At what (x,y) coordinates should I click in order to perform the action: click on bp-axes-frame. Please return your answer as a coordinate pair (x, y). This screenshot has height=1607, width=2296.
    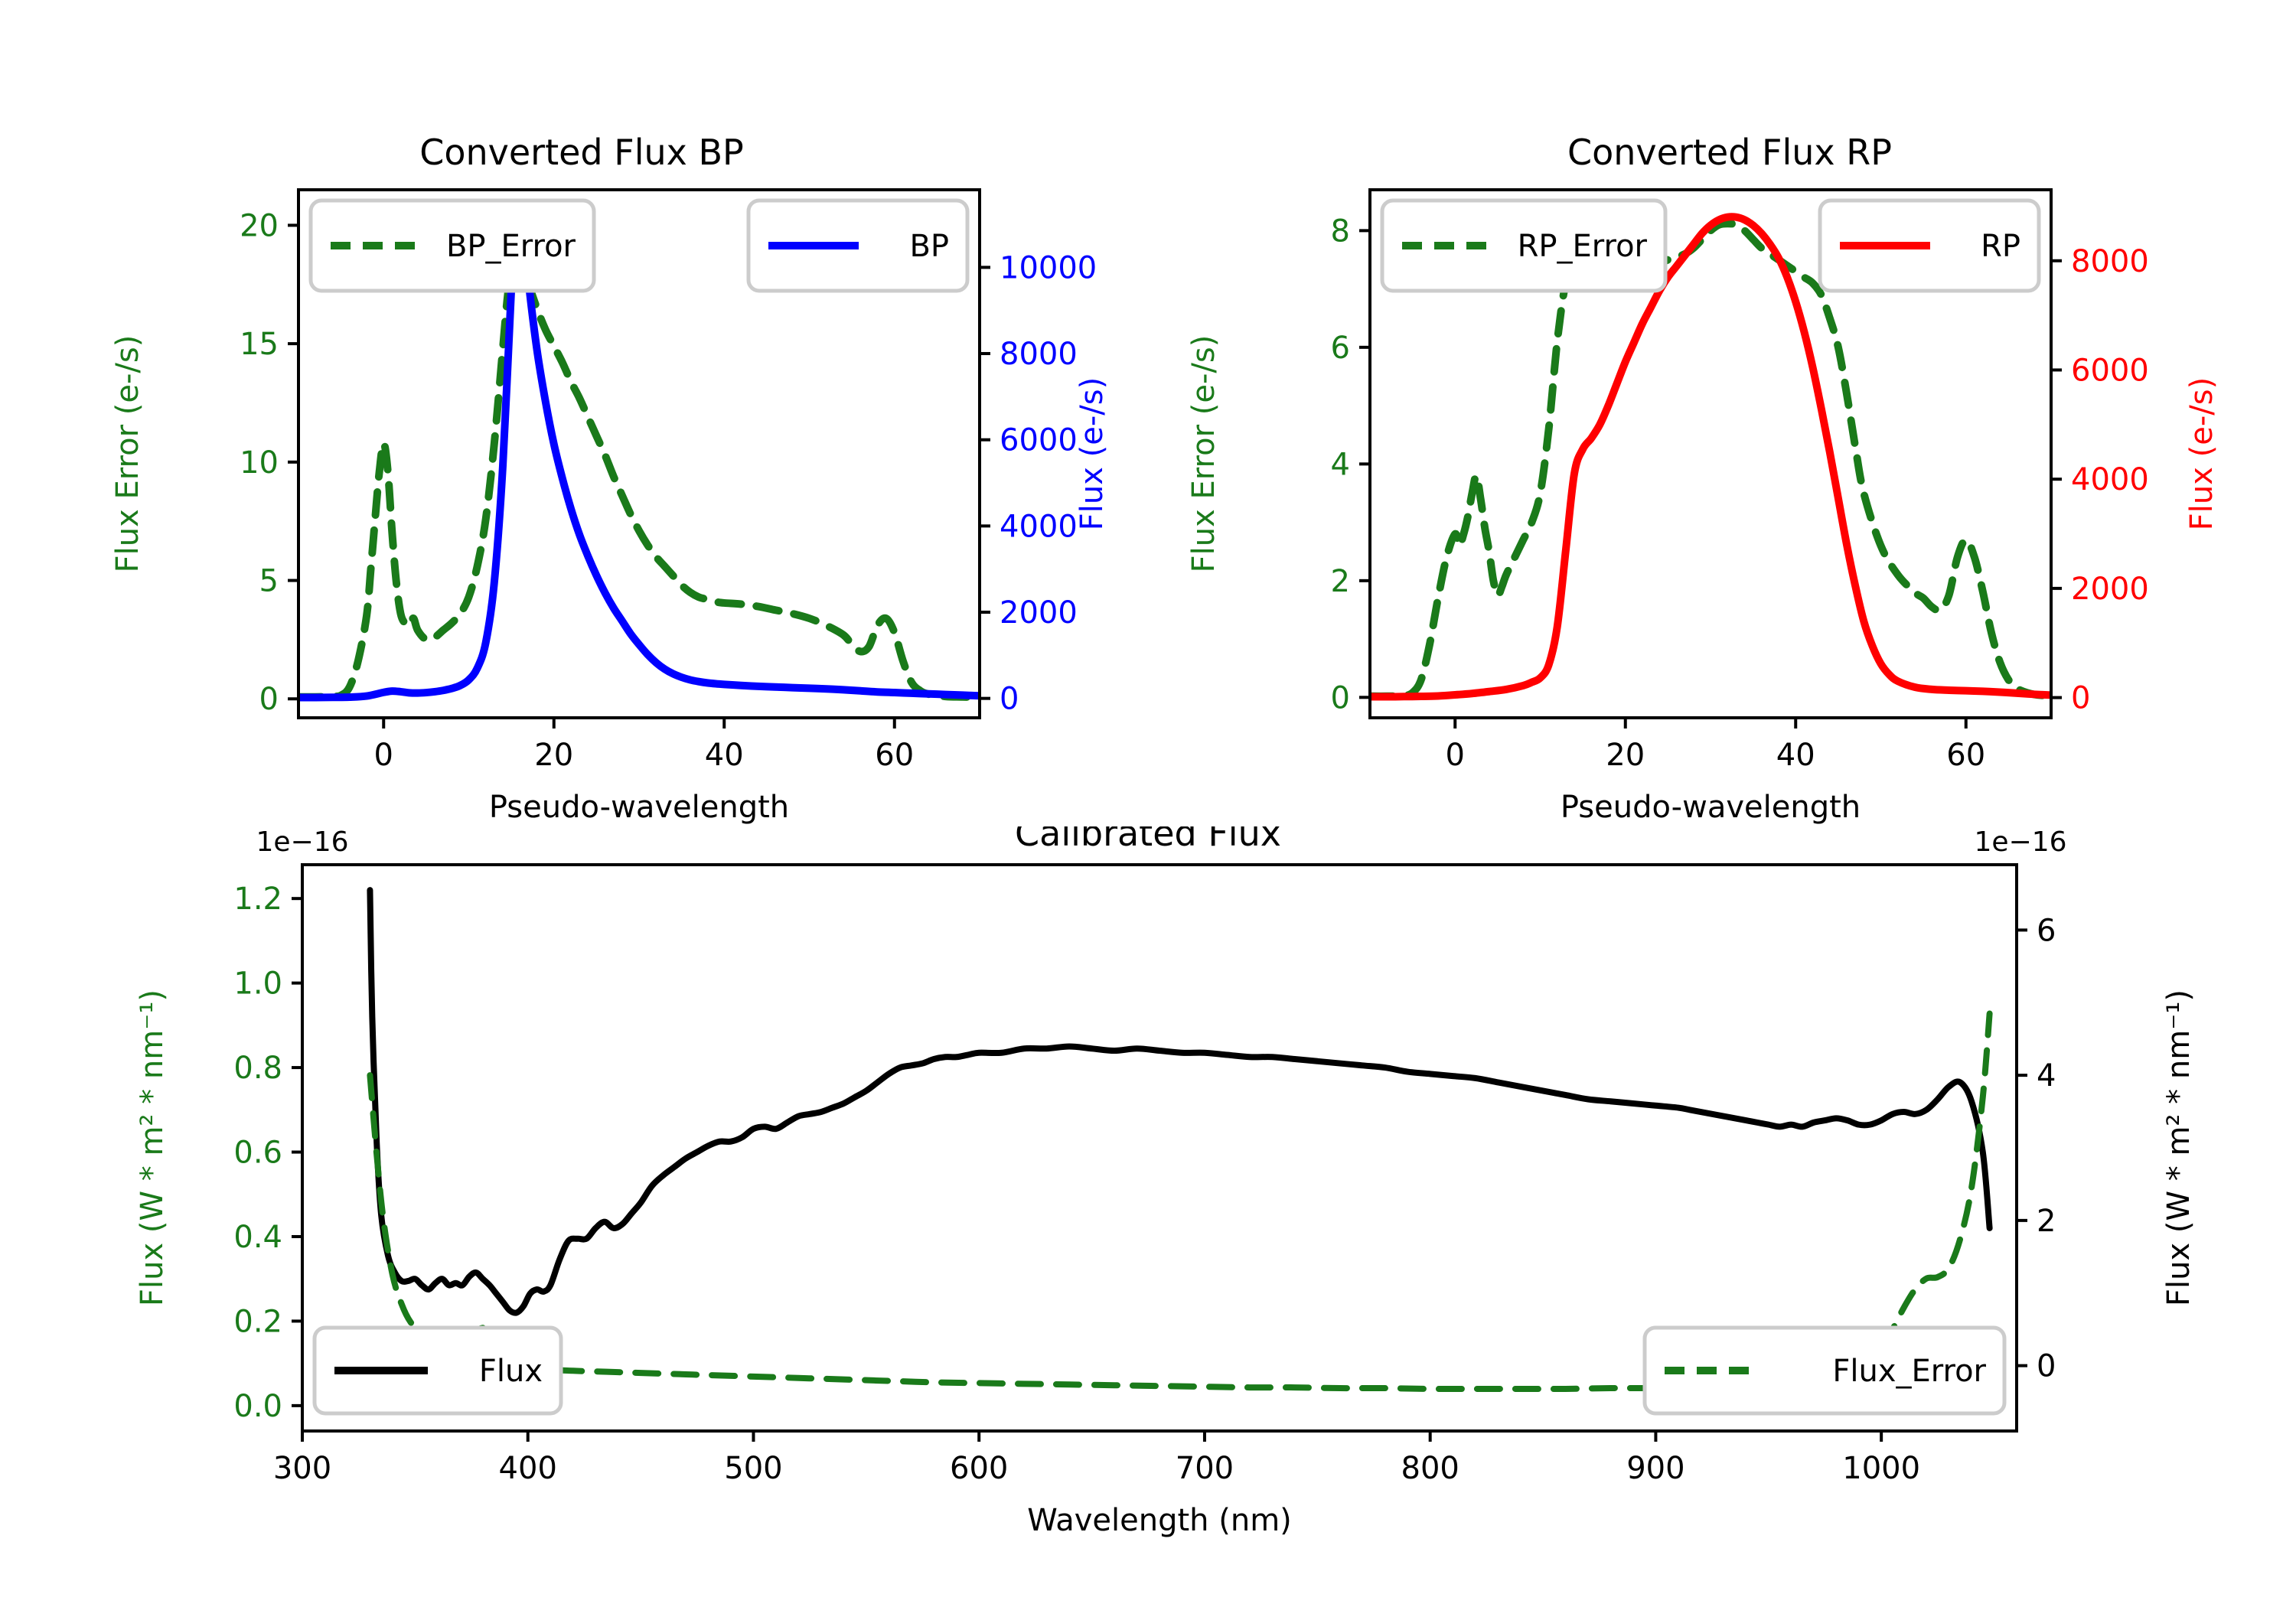
    Looking at the image, I should click on (639, 454).